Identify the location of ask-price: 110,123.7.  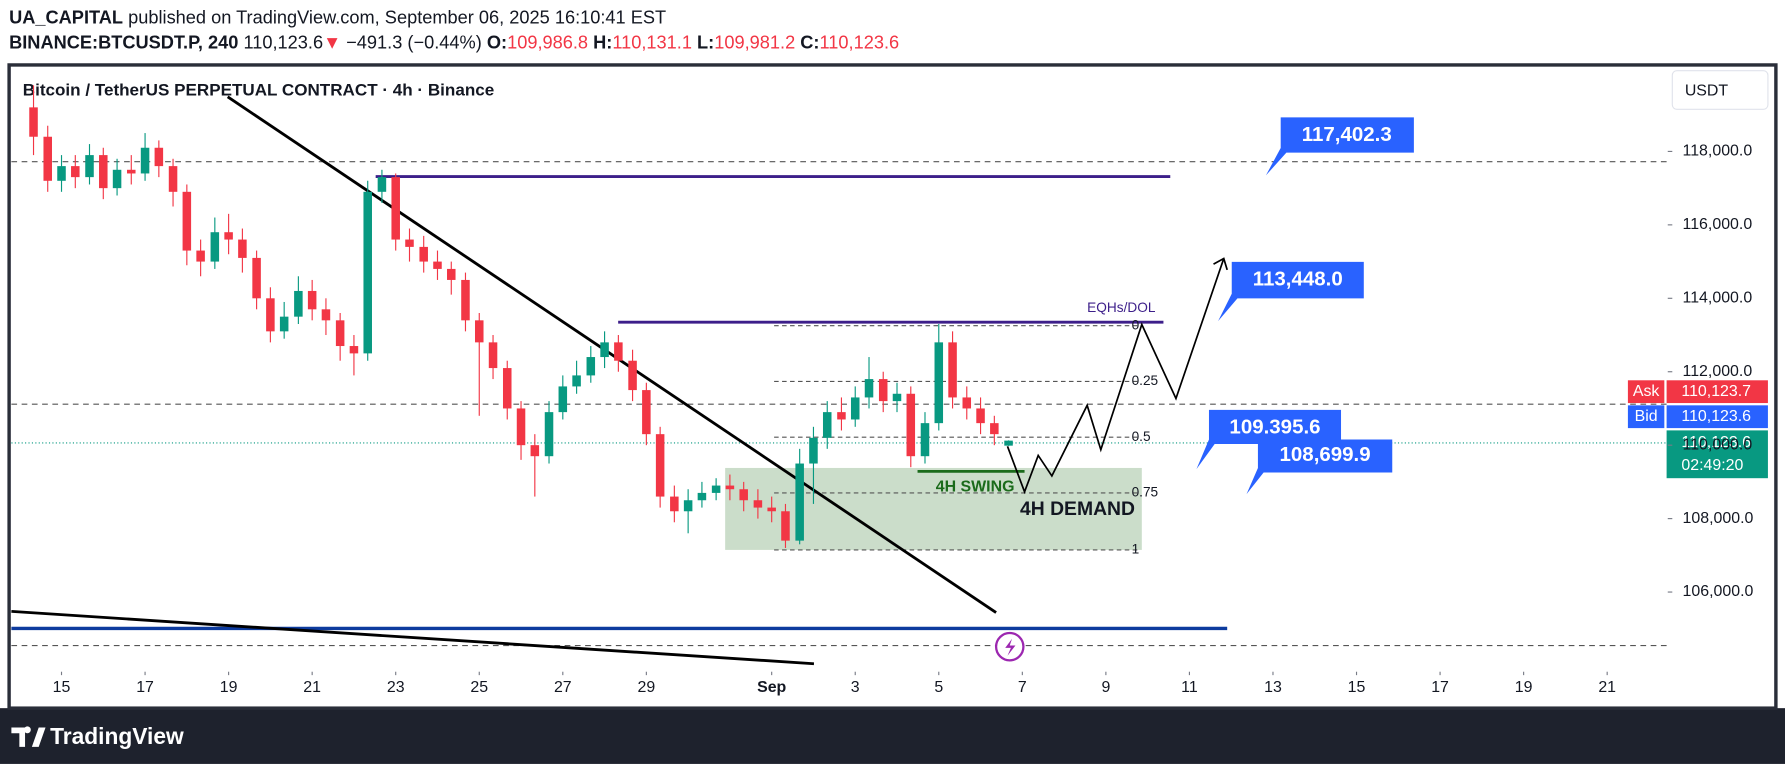
(1716, 391).